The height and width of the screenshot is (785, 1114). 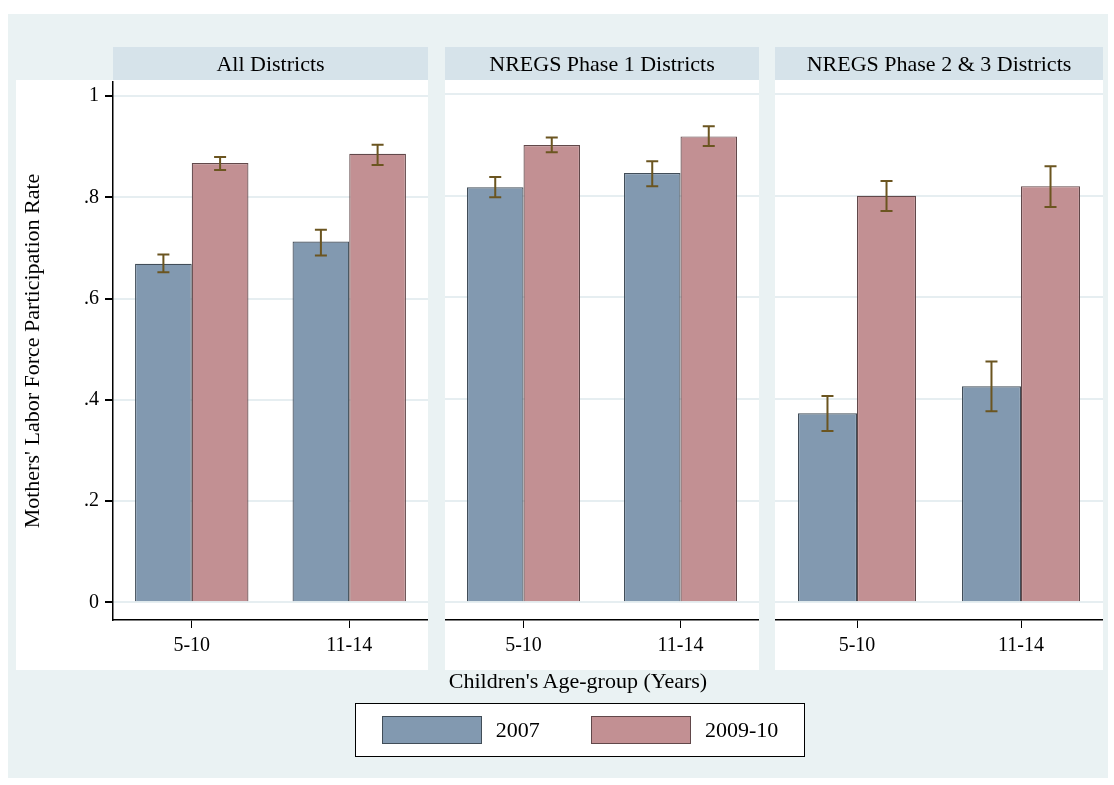 I want to click on y-tick-label: .6, so click(x=91, y=296).